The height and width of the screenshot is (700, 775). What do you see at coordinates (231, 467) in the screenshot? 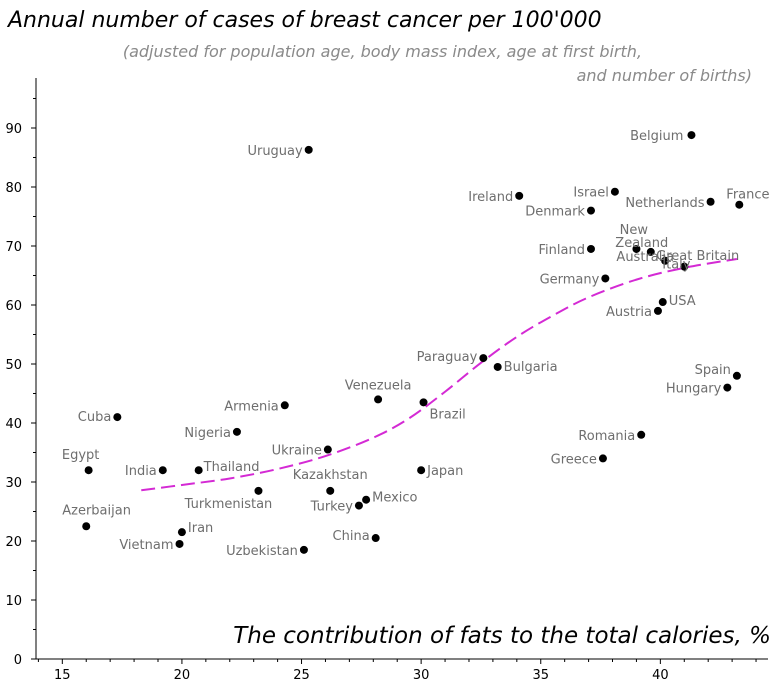
I see `point-label: Thailand` at bounding box center [231, 467].